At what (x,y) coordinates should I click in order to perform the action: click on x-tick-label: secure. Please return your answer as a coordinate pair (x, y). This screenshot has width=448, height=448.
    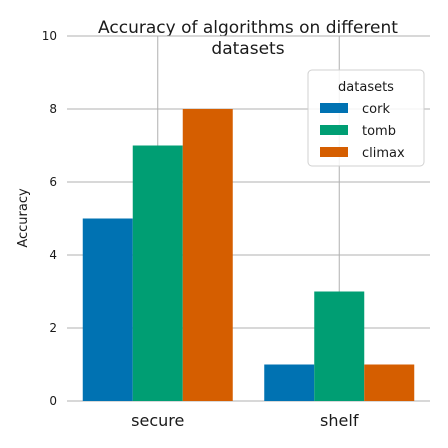
    Looking at the image, I should click on (157, 420).